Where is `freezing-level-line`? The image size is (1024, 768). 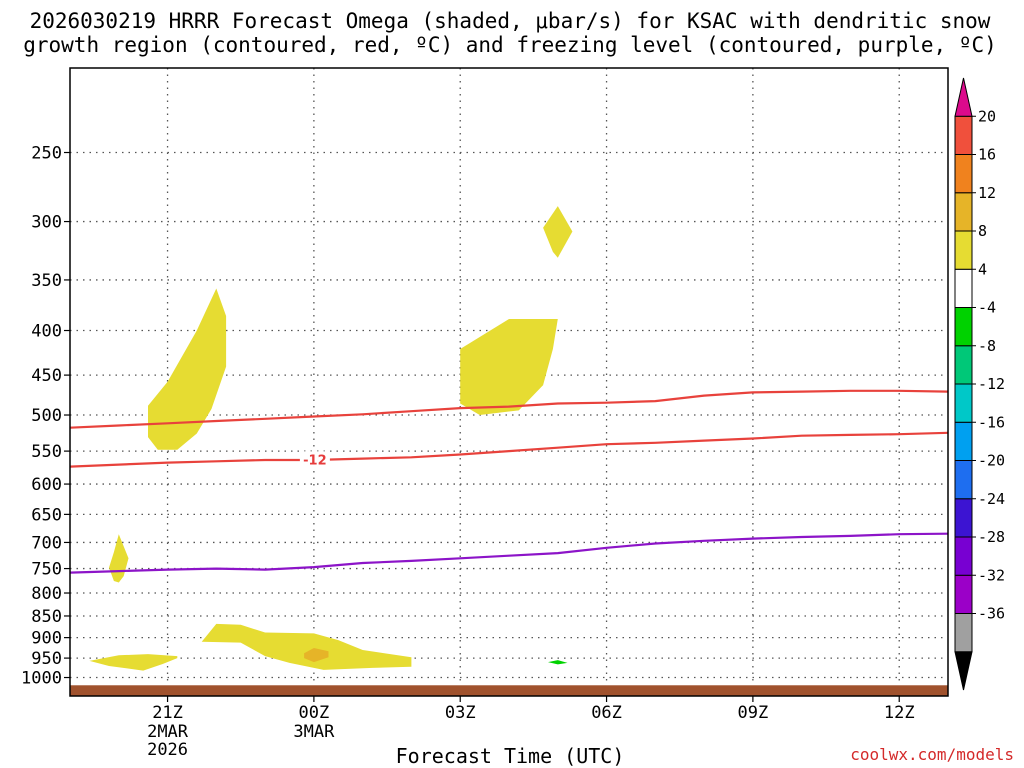 freezing-level-line is located at coordinates (509, 553).